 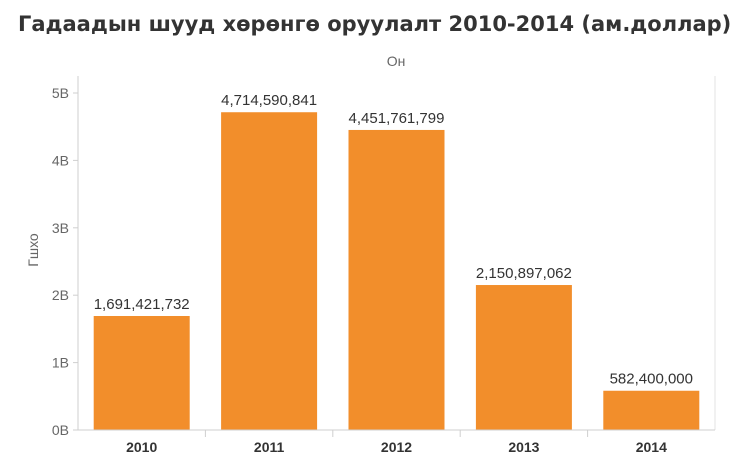 I want to click on data-label: 1,691,421,732, so click(x=142, y=304).